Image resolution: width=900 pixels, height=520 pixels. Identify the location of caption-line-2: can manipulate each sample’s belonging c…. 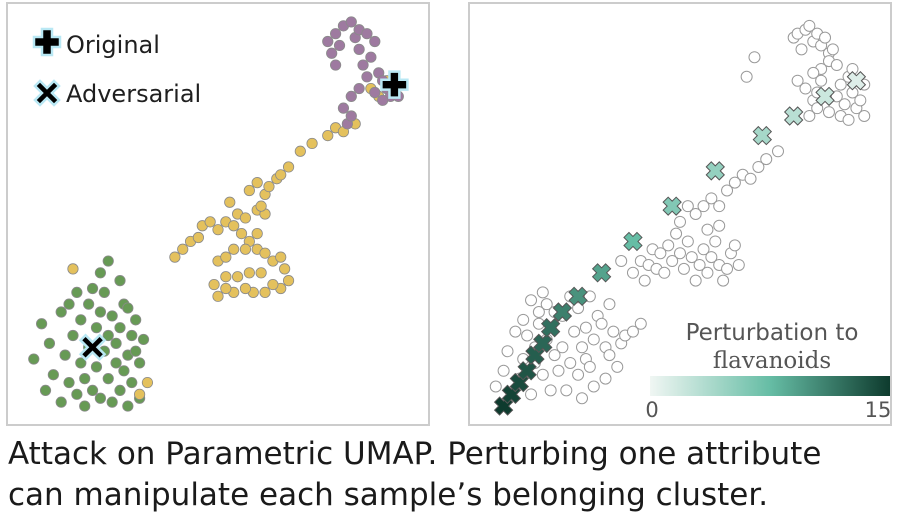
(388, 495).